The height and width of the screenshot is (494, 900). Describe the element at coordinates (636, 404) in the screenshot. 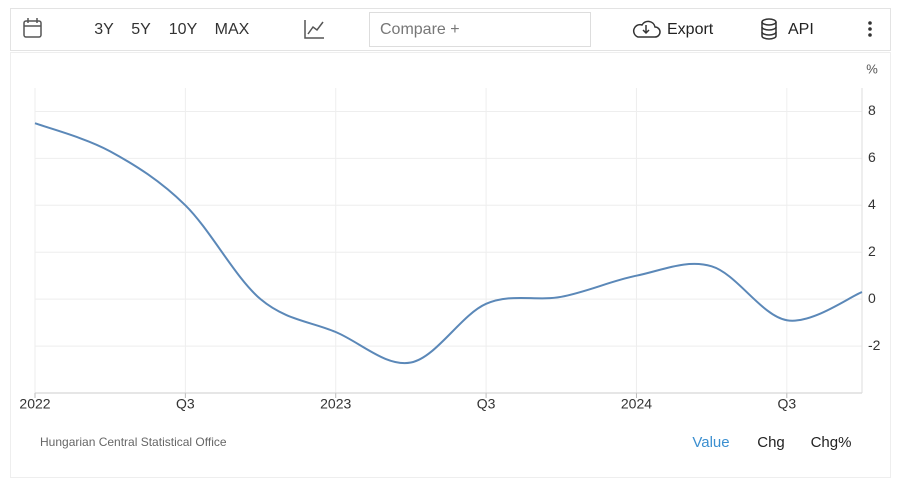

I see `x-tick-label: 2024` at that location.